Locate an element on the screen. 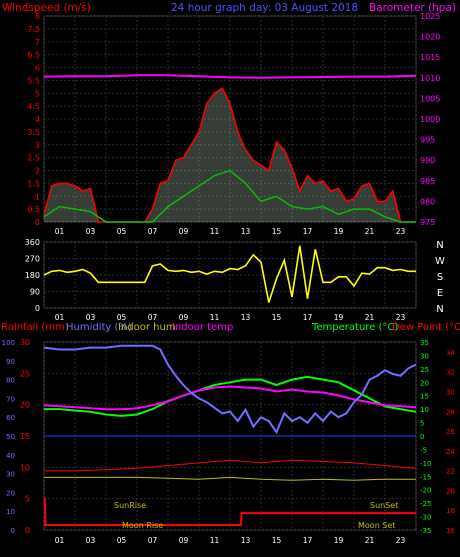 This screenshot has height=557, width=460. barometer-tick-975: 975 is located at coordinates (427, 222).